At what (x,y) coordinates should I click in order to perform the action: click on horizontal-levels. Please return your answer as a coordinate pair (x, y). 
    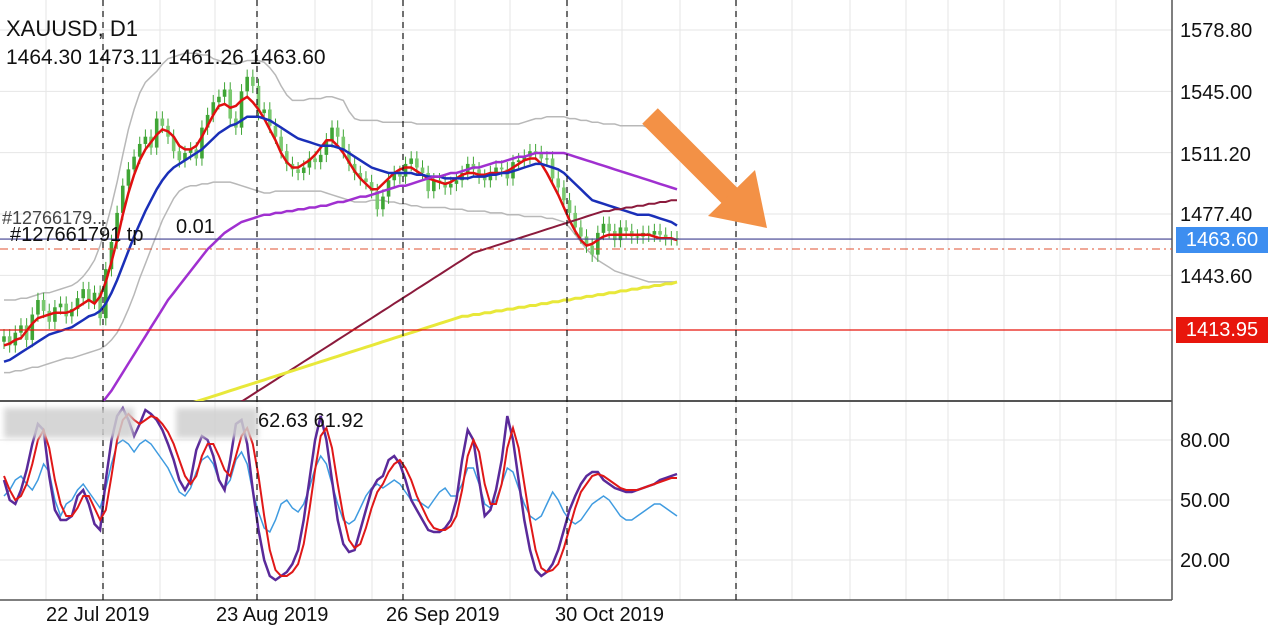
    Looking at the image, I should click on (586, 284).